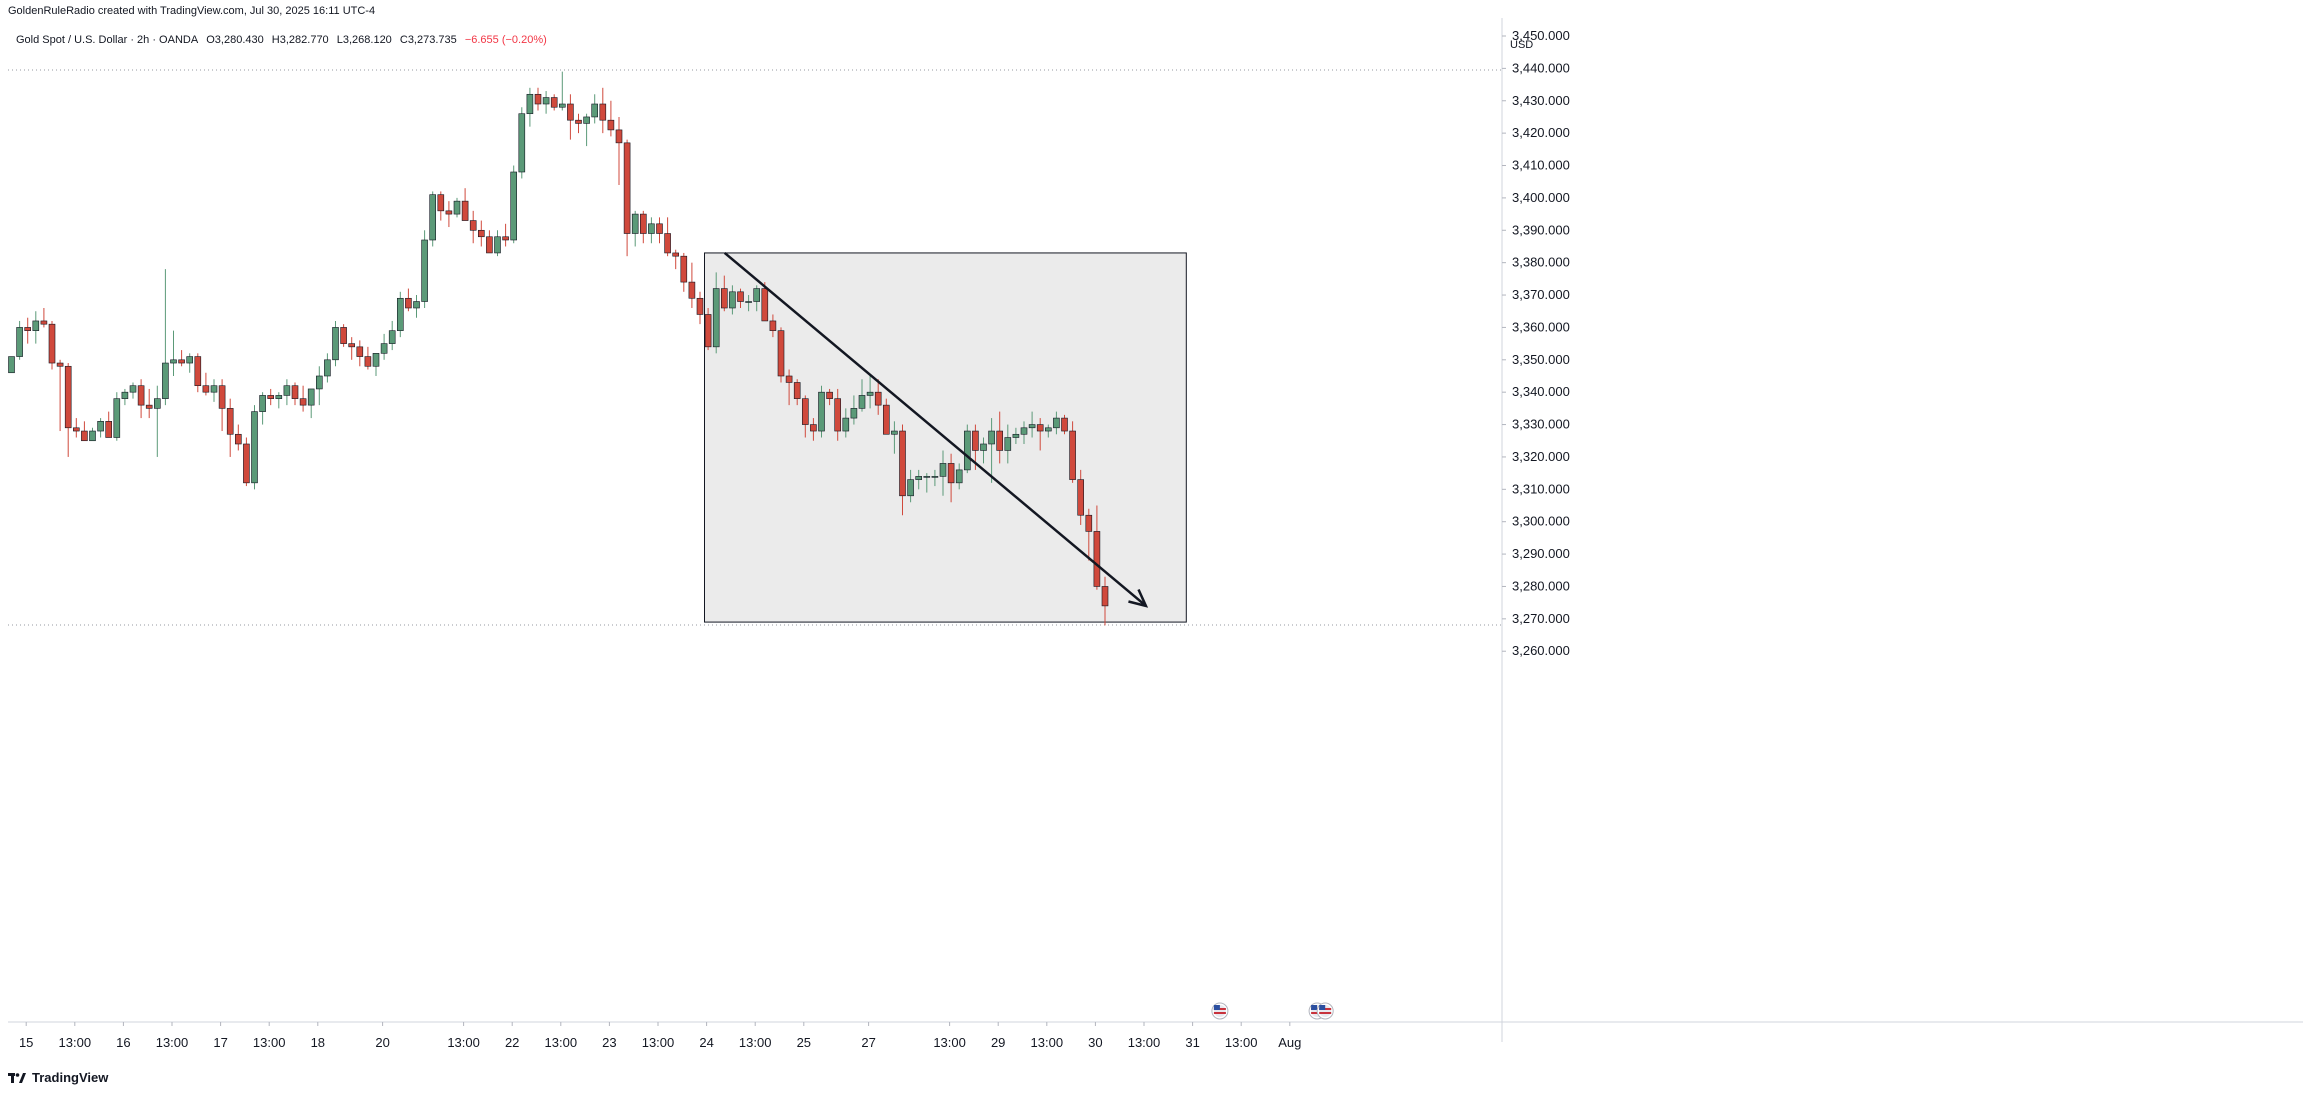 This screenshot has width=2303, height=1096. Describe the element at coordinates (107, 40) in the screenshot. I see `symbol-name: Gold Spot / U.S. Dollar · 2h · OANDA` at that location.